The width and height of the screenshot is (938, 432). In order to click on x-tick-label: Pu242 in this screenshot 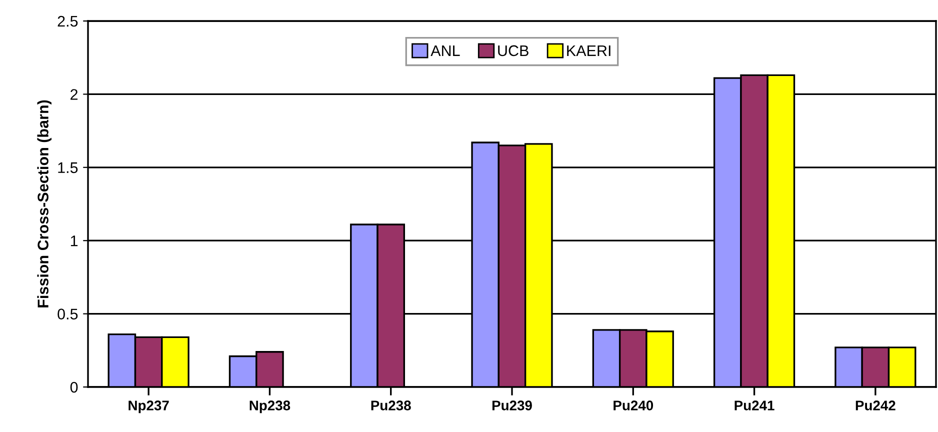, I will do `click(876, 405)`.